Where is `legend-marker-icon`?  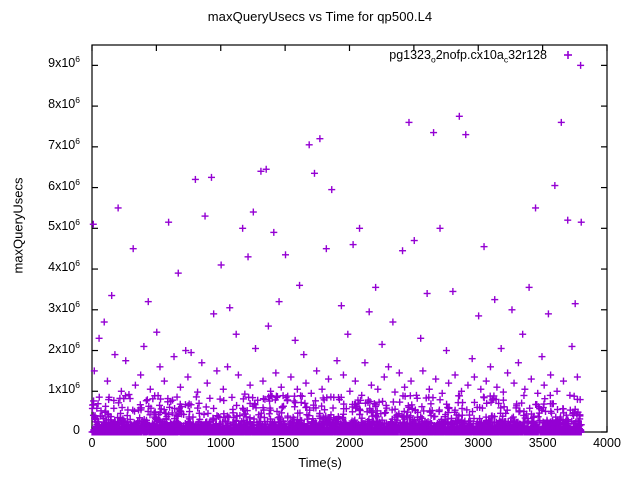 legend-marker-icon is located at coordinates (568, 55).